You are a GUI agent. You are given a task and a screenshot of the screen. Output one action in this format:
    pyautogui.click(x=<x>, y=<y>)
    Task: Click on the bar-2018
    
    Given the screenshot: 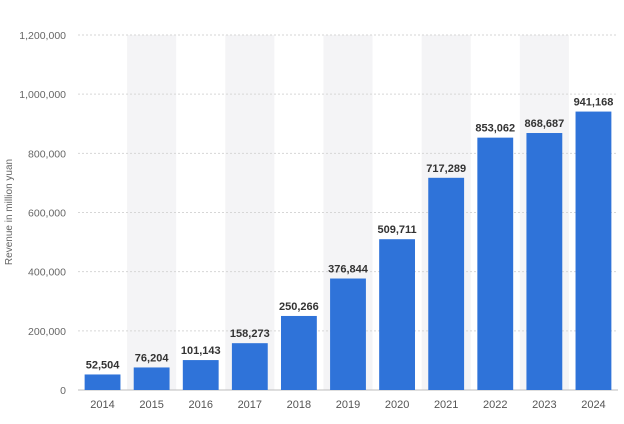 What is the action you would take?
    pyautogui.click(x=298, y=352)
    